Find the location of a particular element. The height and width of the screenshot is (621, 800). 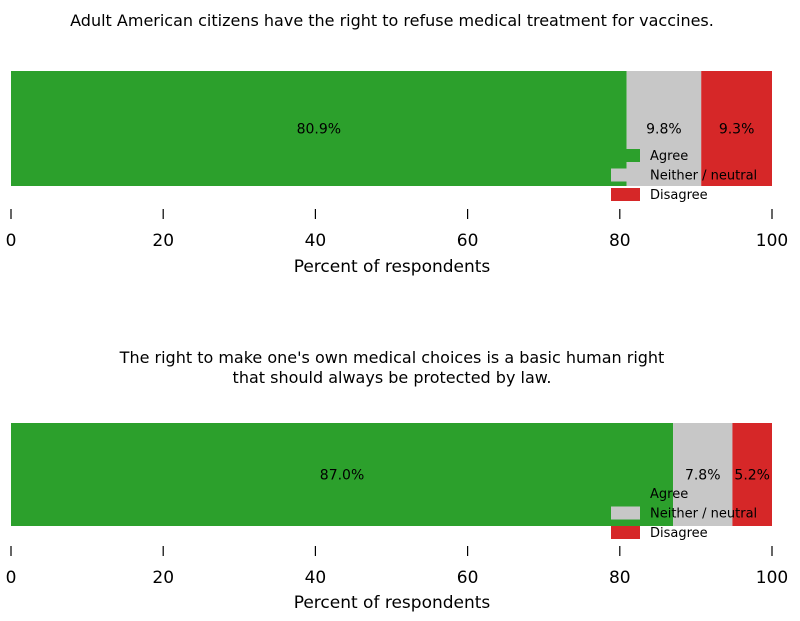

chart-2-bar-agree is located at coordinates (342, 474).